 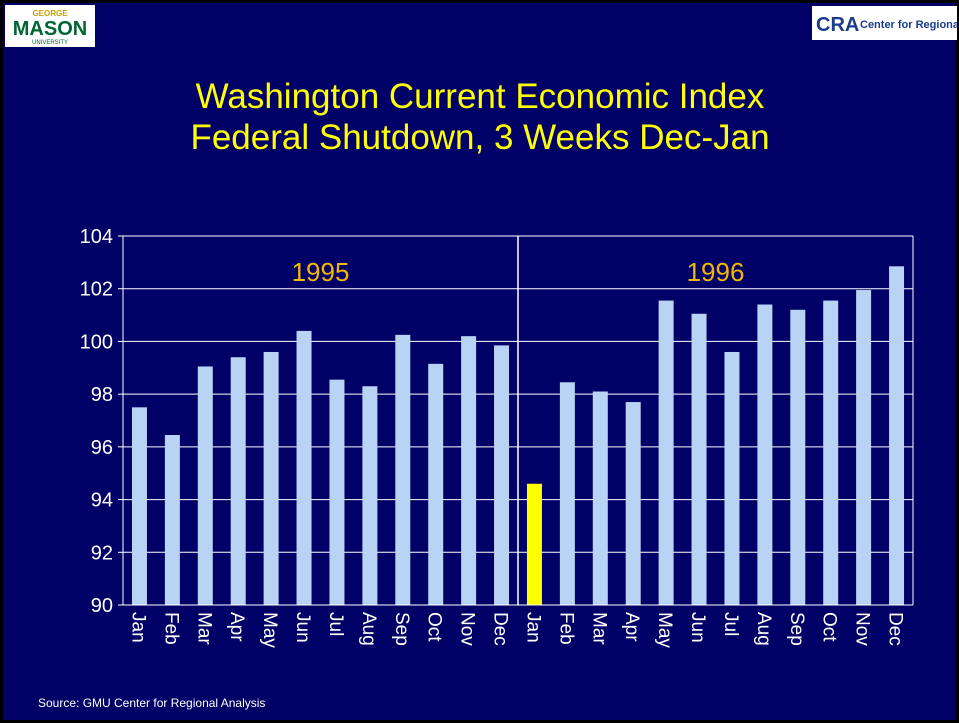 I want to click on y-tick-label: 104, so click(x=96, y=237).